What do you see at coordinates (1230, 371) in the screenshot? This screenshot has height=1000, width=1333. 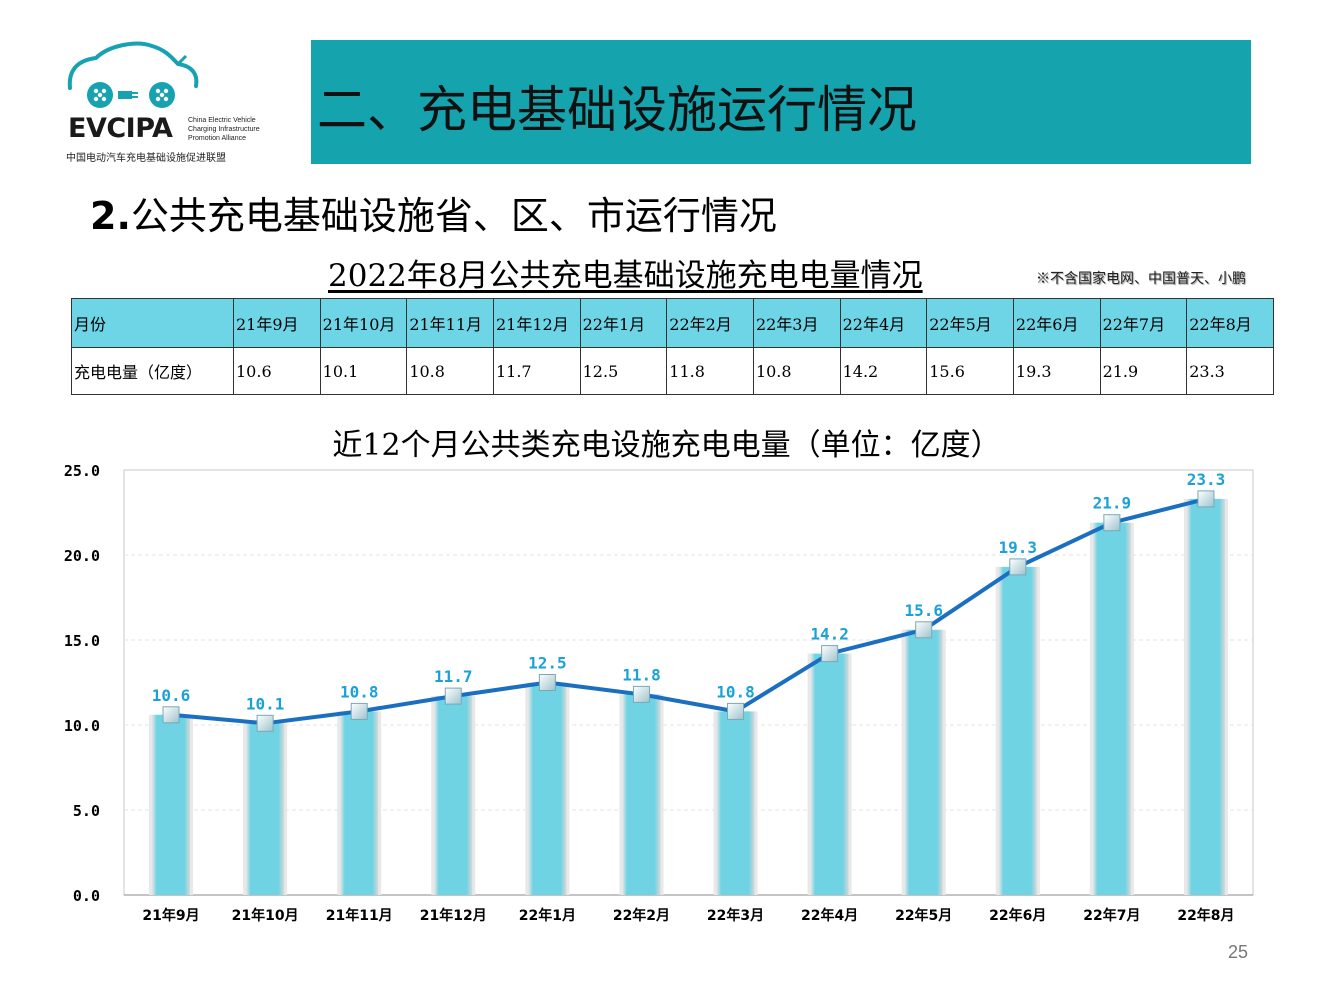 I see `table-cell: 23.3` at bounding box center [1230, 371].